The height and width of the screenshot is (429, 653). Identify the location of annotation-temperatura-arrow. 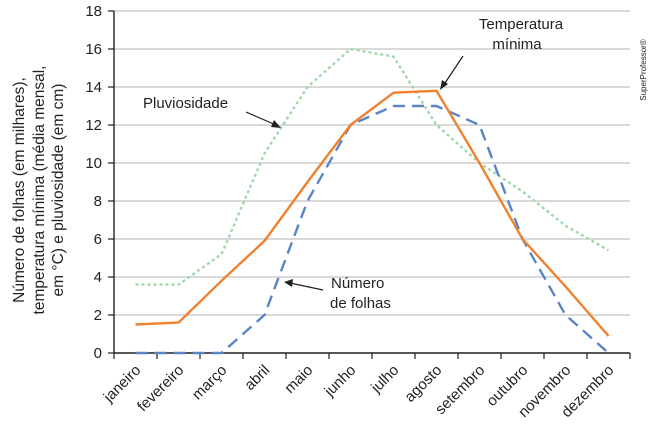
(453, 71).